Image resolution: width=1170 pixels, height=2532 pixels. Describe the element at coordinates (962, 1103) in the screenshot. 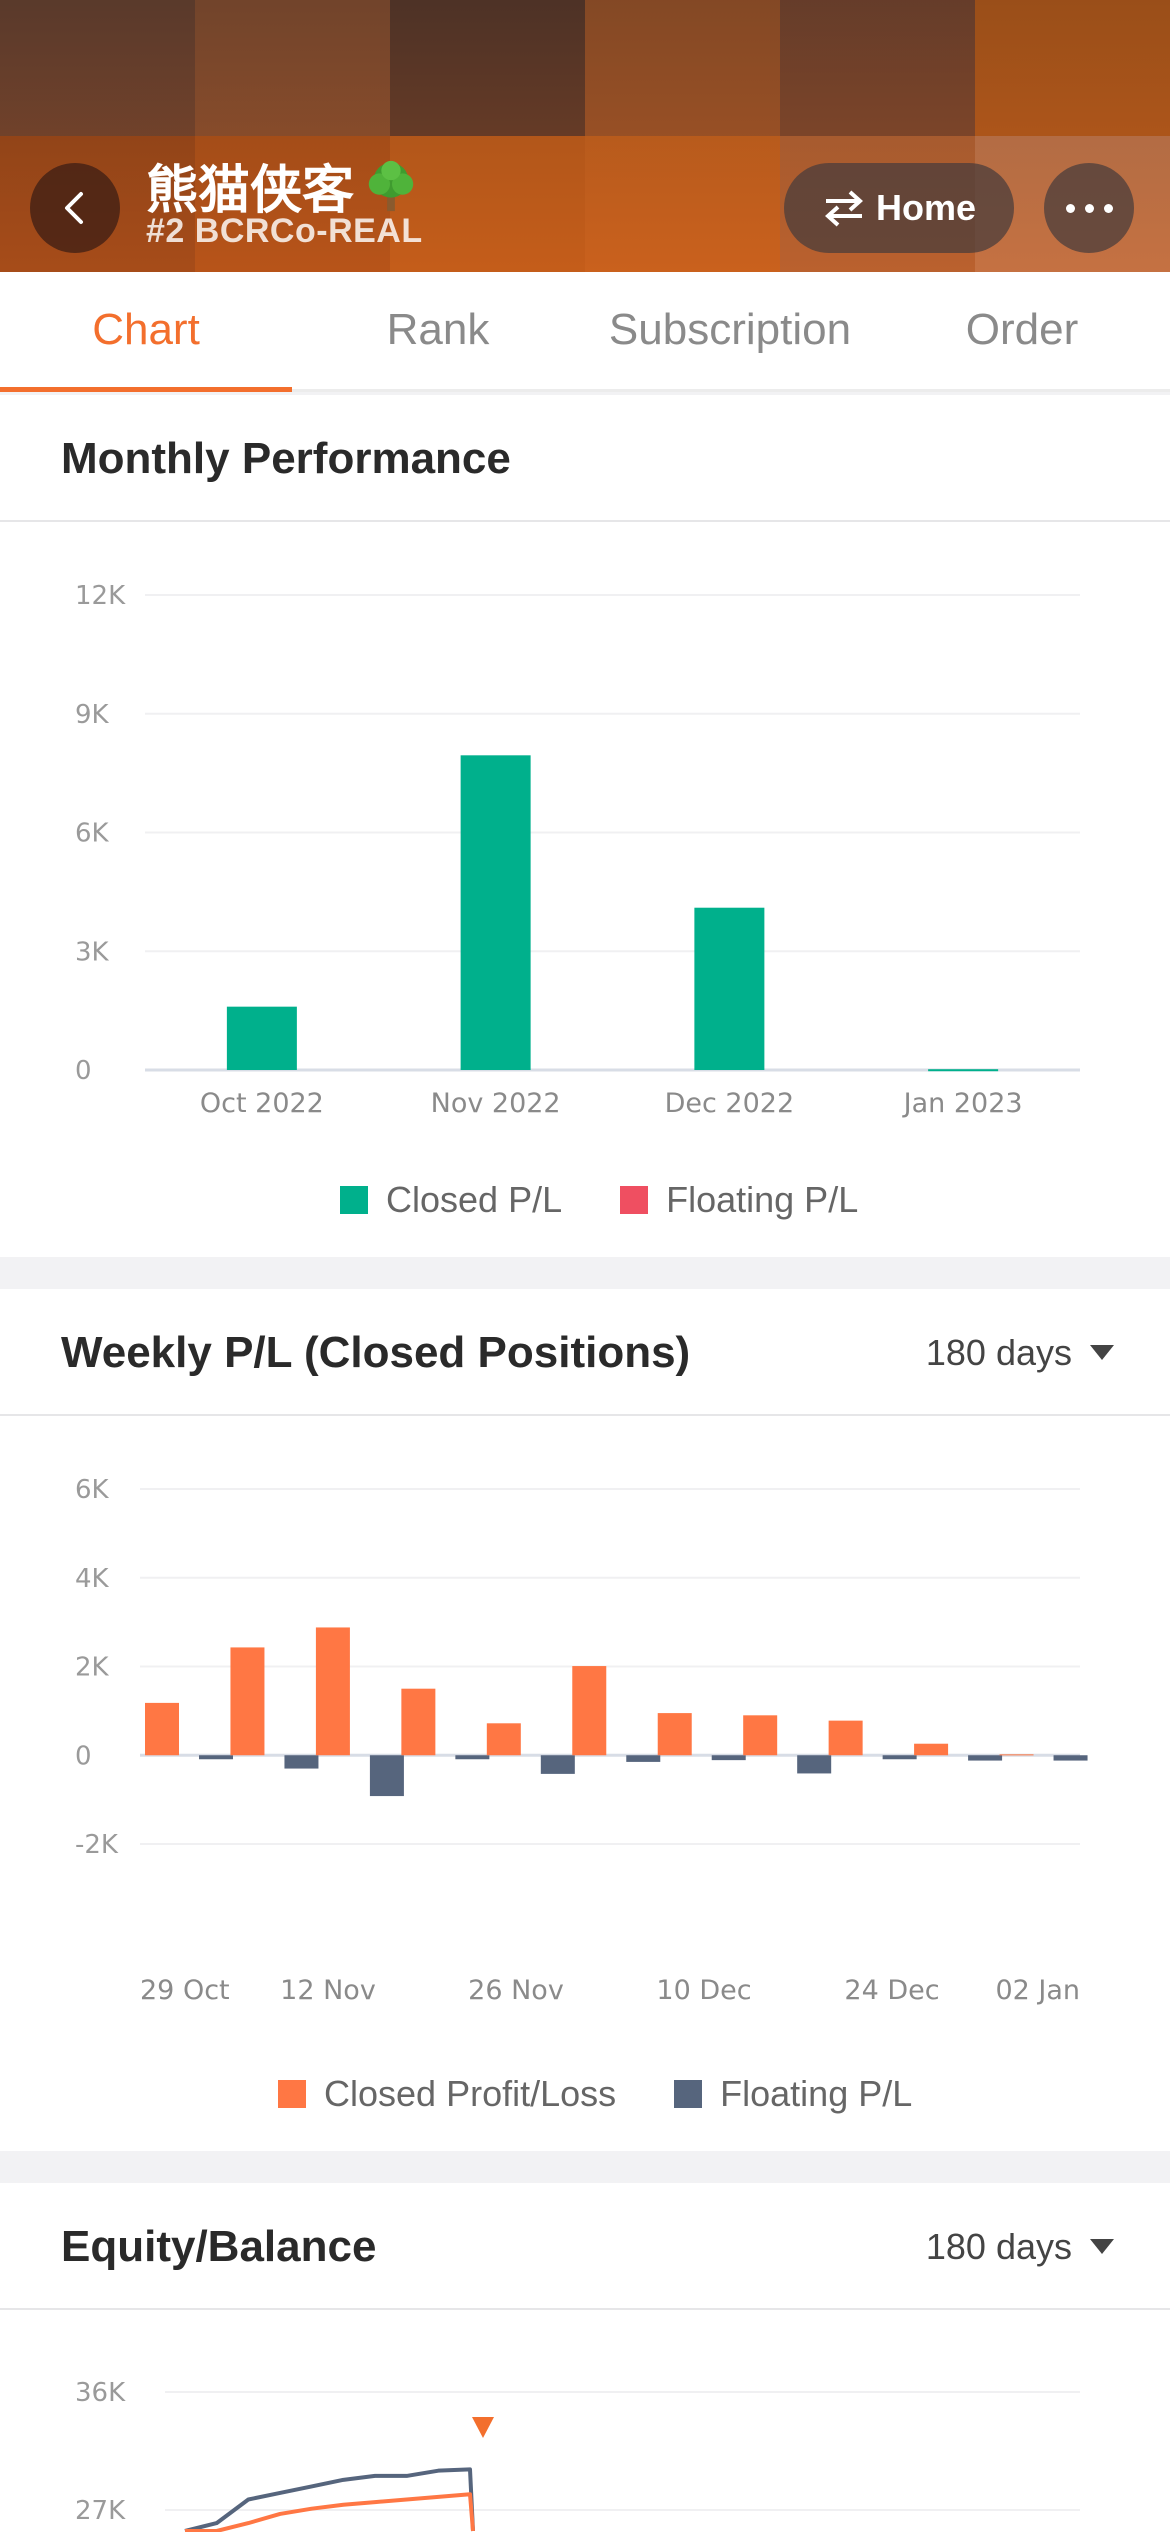

I see `x-tick-label: Jan 2023` at that location.